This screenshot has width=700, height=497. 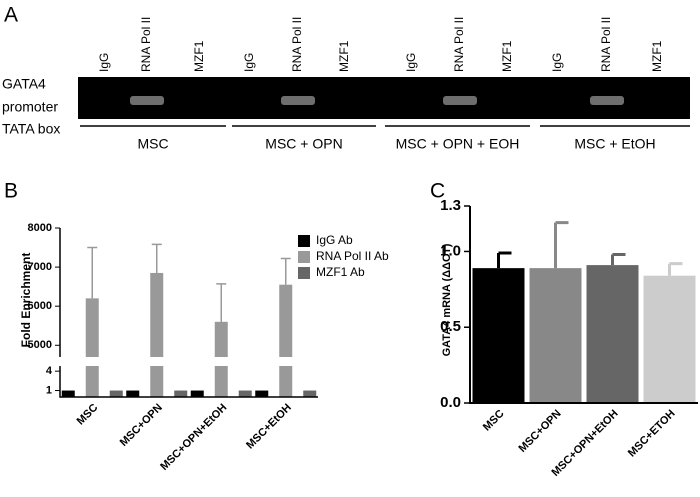 I want to click on row-label: promoter, so click(x=30, y=107).